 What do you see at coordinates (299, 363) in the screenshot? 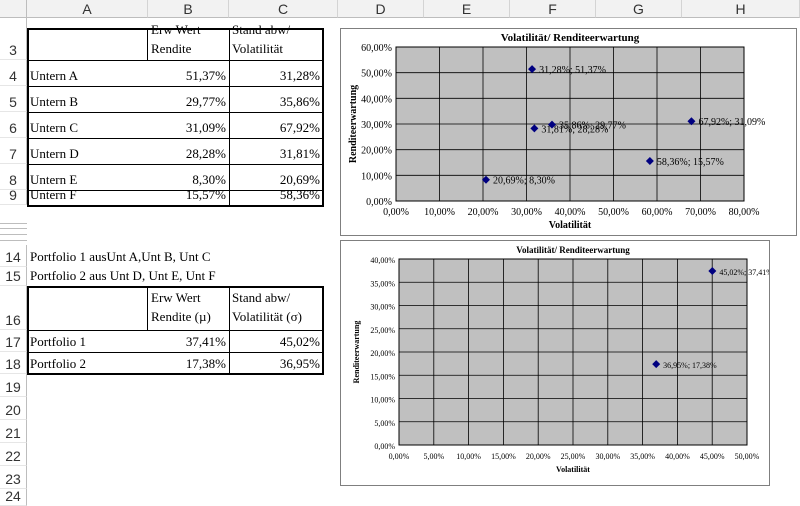
I see `cell-c18: 36,95%` at bounding box center [299, 363].